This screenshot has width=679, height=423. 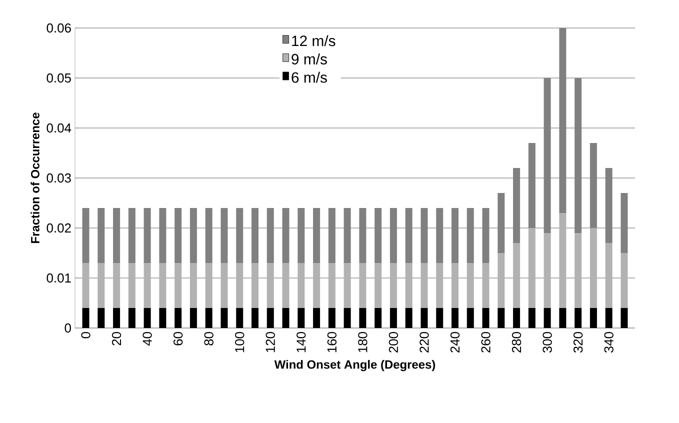 I want to click on legend-label: 12 m/s, so click(x=314, y=40).